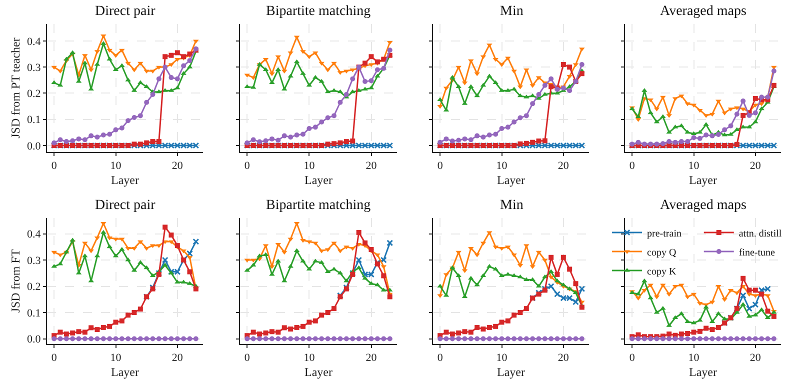 The image size is (788, 387). Describe the element at coordinates (662, 272) in the screenshot. I see `legend-label: copy K` at that location.